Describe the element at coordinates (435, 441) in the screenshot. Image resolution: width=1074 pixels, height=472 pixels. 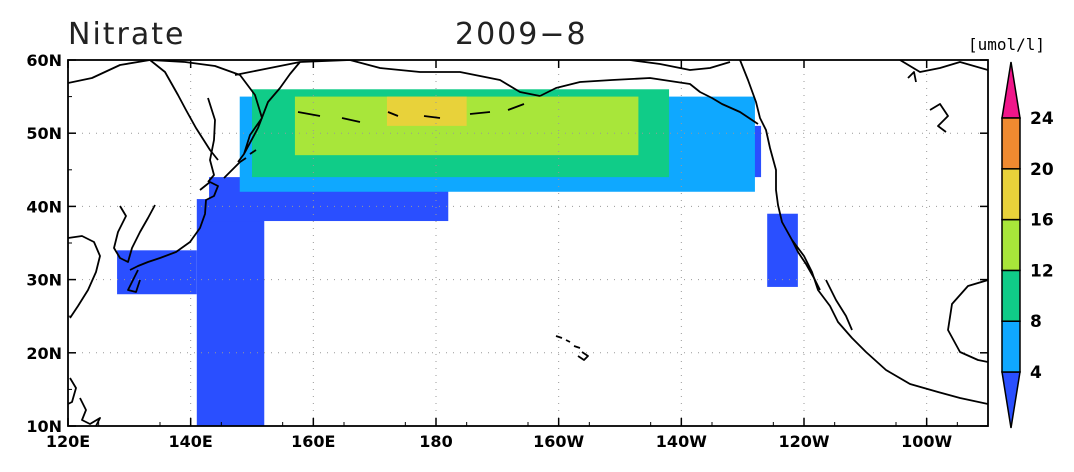
I see `lon-tick-label-180: 180` at that location.